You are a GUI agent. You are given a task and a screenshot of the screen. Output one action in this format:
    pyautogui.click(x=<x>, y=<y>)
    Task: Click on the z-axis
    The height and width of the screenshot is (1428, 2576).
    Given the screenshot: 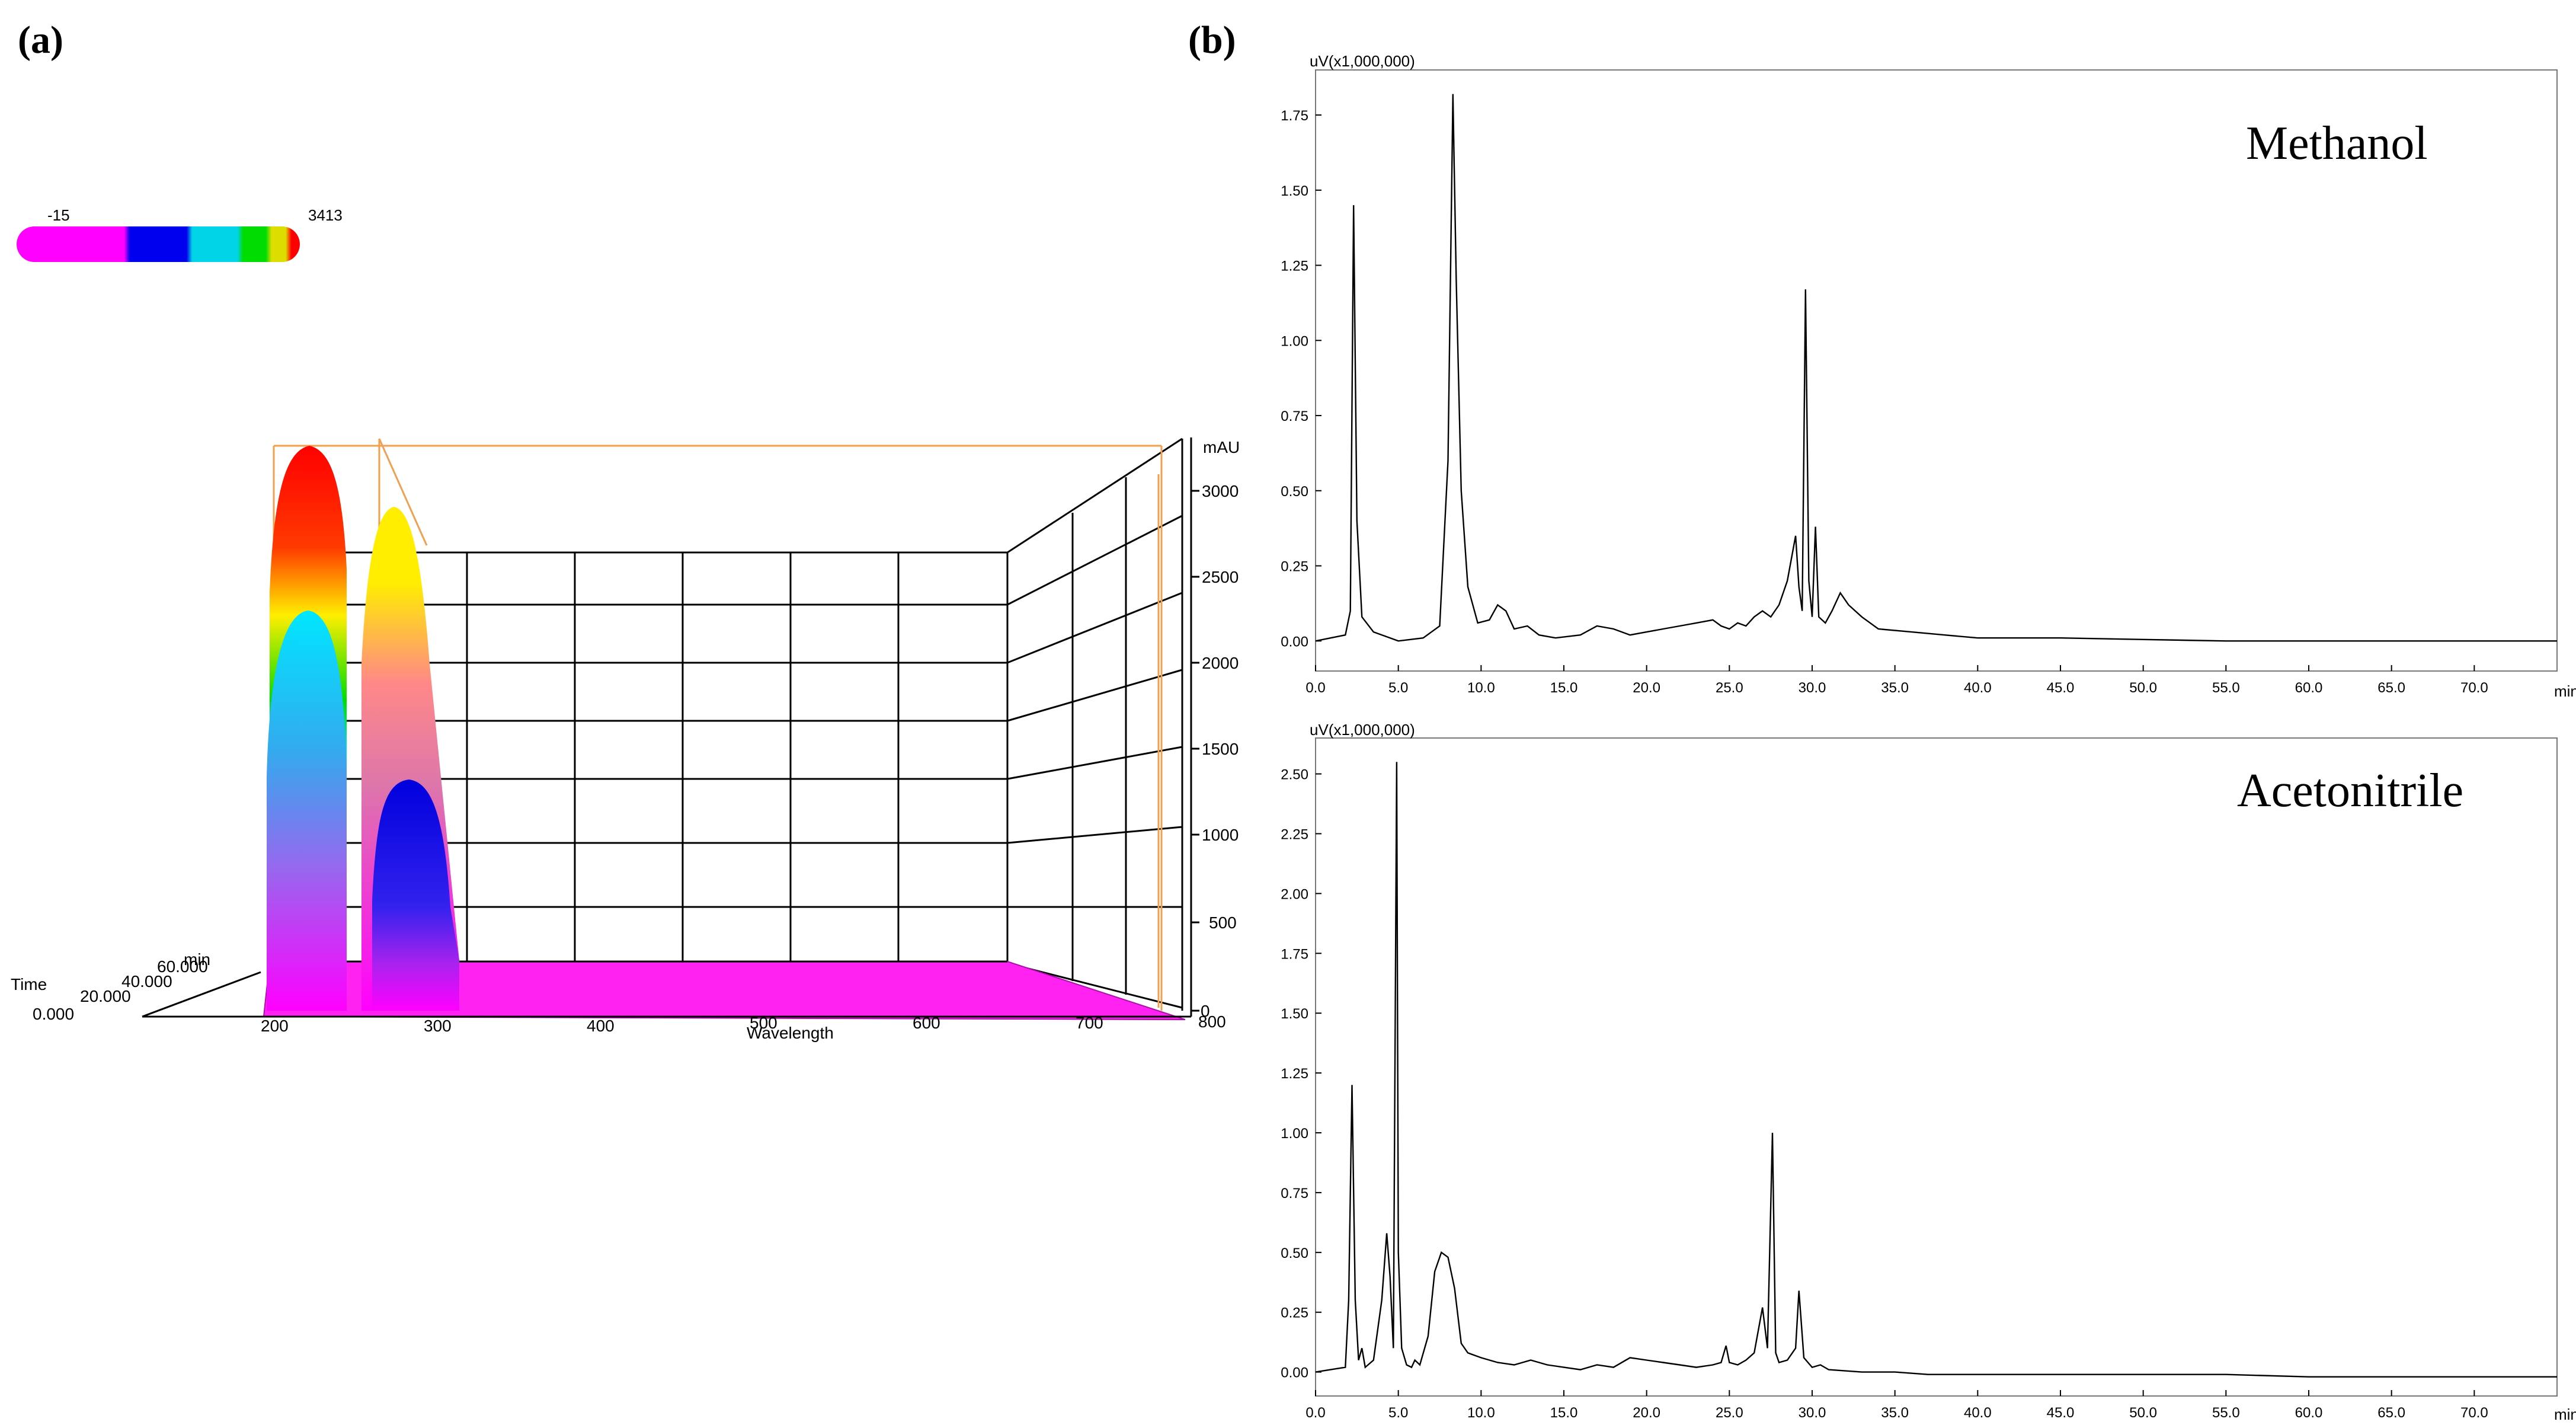 What is the action you would take?
    pyautogui.click(x=1194, y=727)
    